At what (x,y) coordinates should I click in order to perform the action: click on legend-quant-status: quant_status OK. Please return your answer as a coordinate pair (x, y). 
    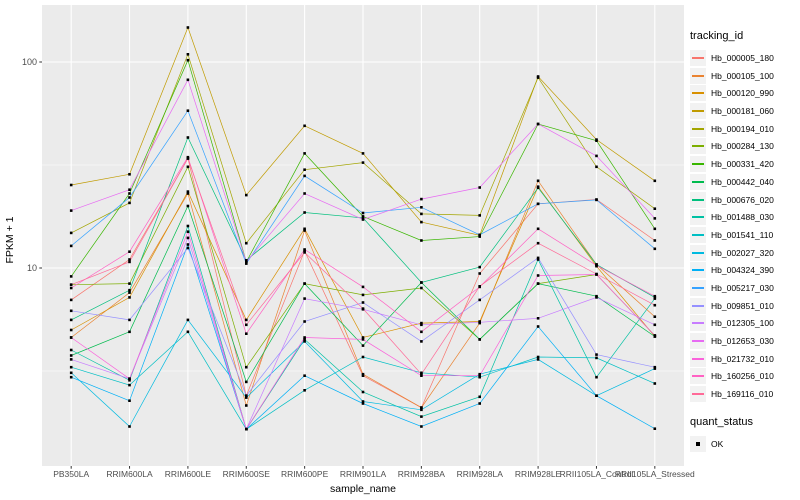
    Looking at the image, I should click on (732, 434).